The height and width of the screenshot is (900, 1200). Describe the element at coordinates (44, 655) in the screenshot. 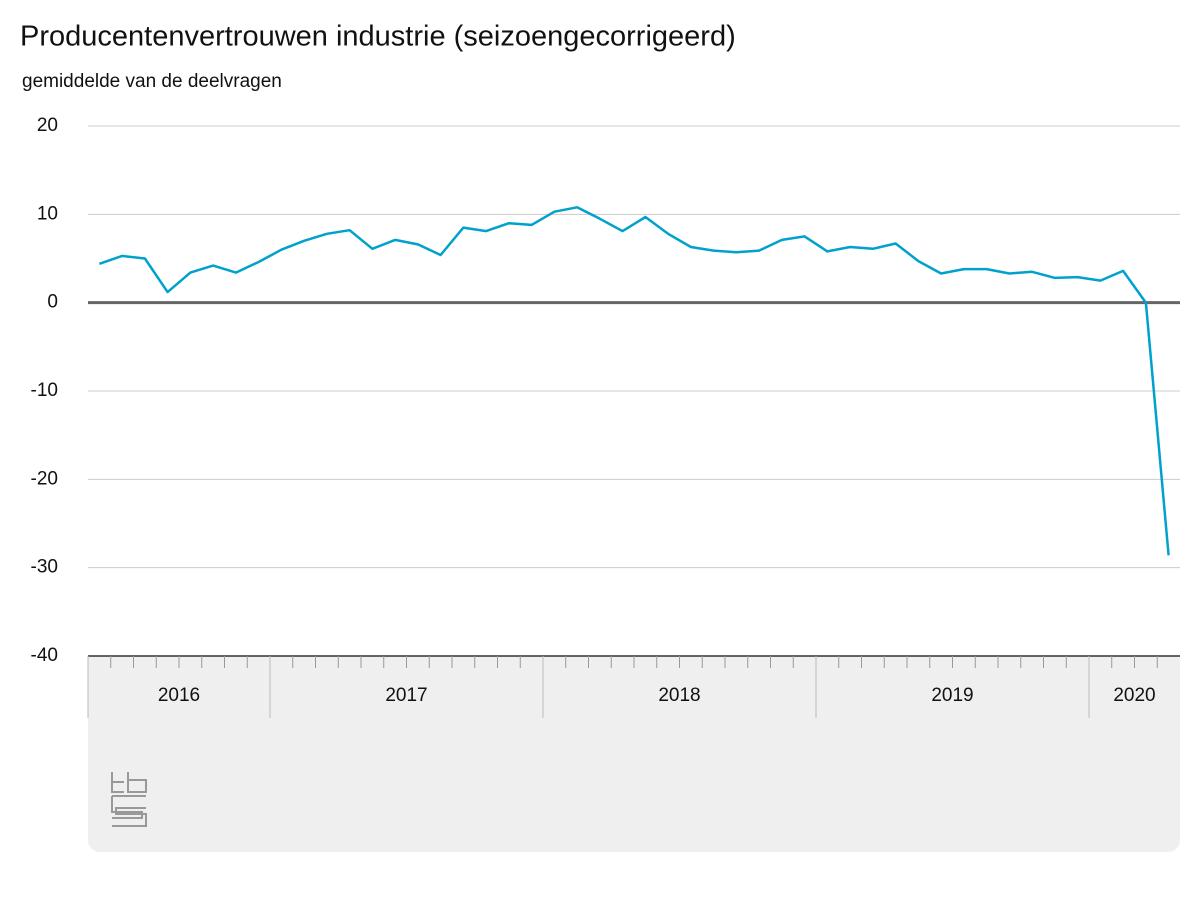

I see `y-tick-label: -40` at that location.